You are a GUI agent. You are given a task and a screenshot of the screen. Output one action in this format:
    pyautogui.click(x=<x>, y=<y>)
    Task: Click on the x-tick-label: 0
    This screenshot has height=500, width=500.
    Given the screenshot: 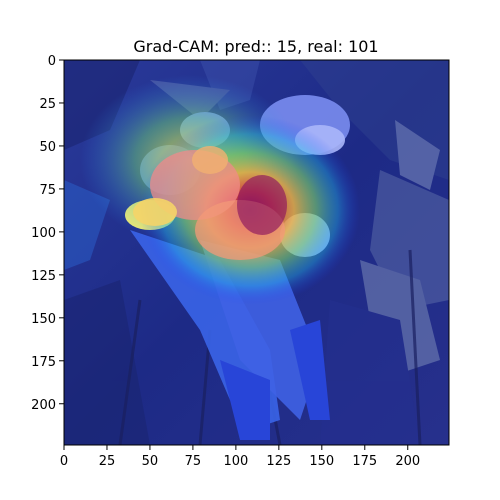 What is the action you would take?
    pyautogui.click(x=64, y=461)
    